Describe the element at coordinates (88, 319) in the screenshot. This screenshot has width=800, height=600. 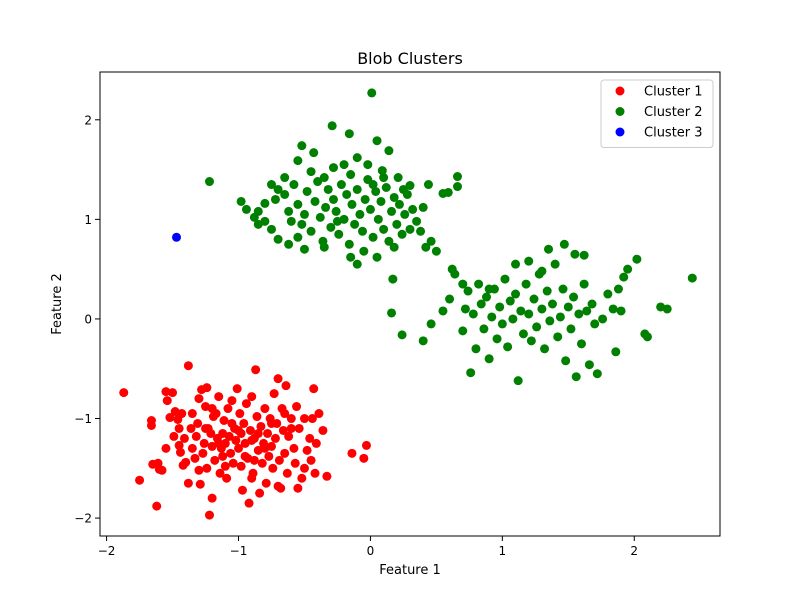
I see `y-tick-label: 0` at that location.